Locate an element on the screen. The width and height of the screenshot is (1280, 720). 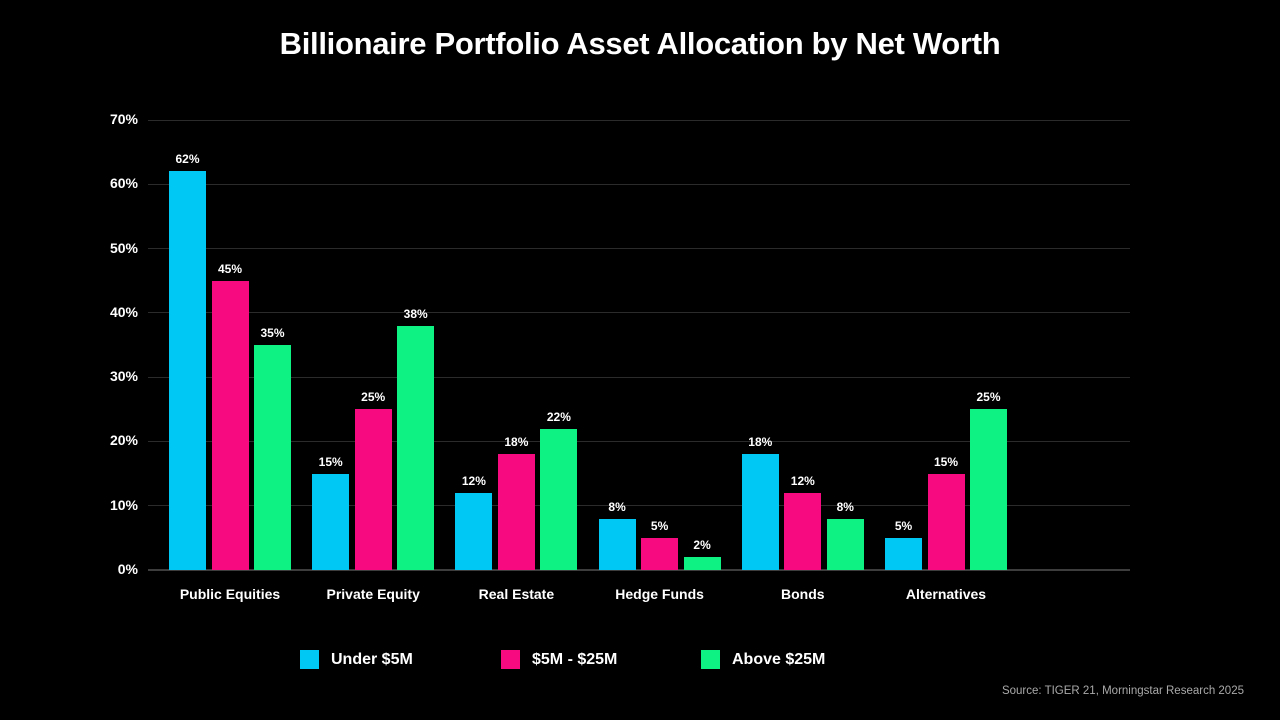
y-tick-label-0: 0% is located at coordinates (127, 569).